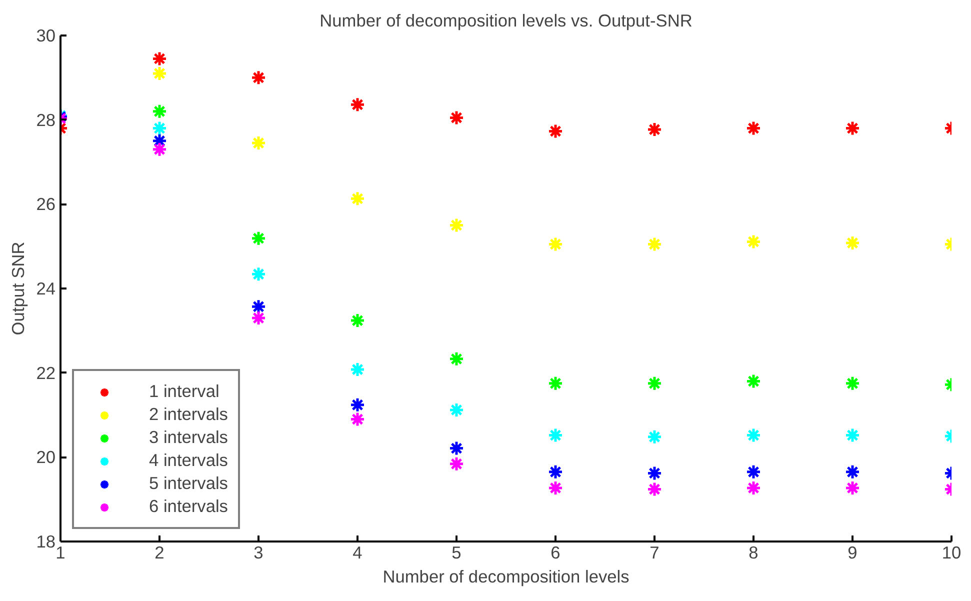 Image resolution: width=971 pixels, height=601 pixels. What do you see at coordinates (46, 542) in the screenshot?
I see `y-tick-label: 18` at bounding box center [46, 542].